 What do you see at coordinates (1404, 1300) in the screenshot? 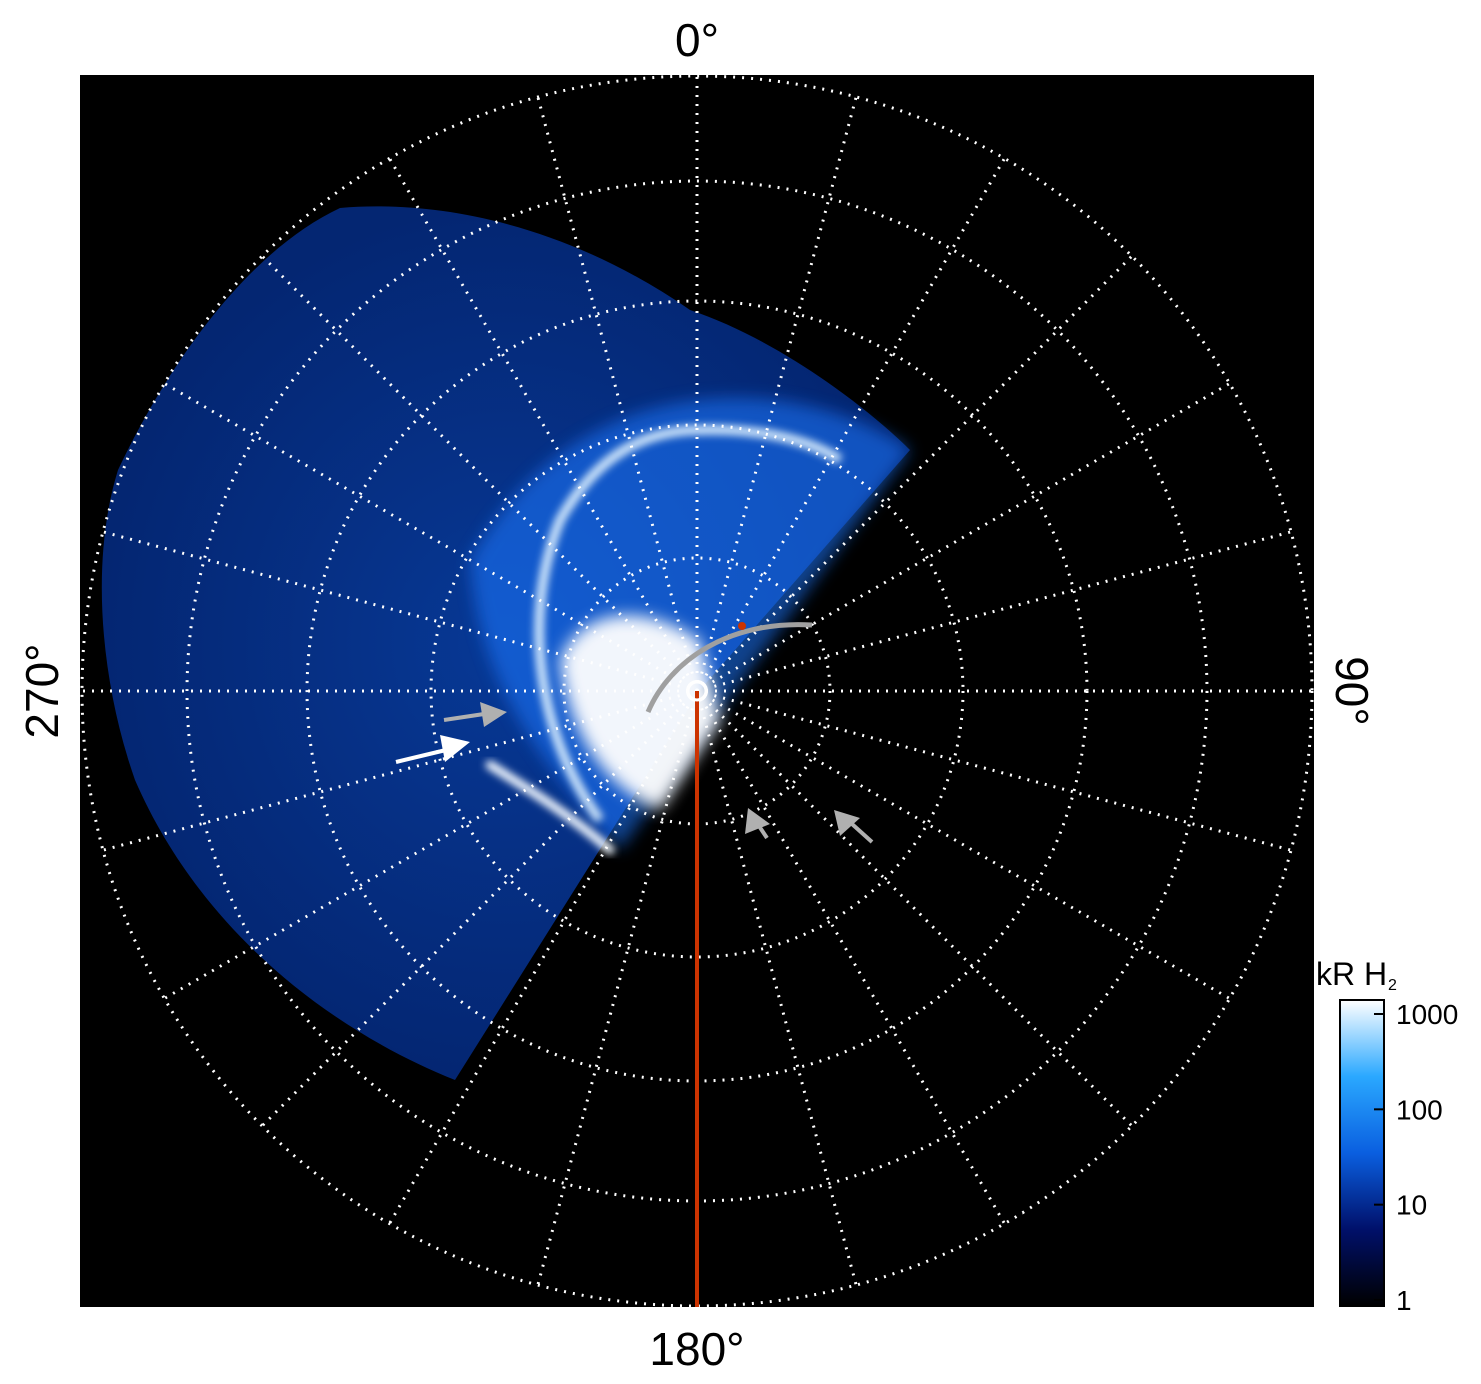
I see `colorbar-tick-label: 1` at bounding box center [1404, 1300].